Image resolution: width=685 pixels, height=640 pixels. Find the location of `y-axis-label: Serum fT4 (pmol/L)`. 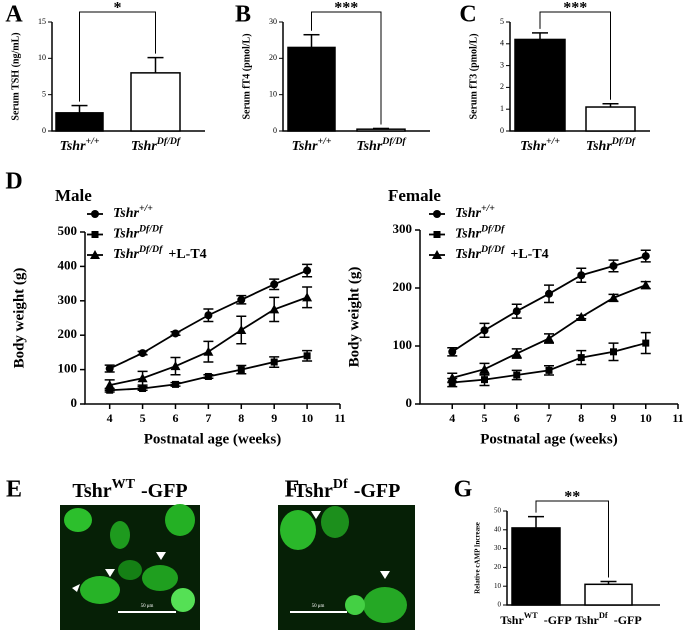

y-axis-label: Serum fT4 (pmol/L) is located at coordinates (246, 76).